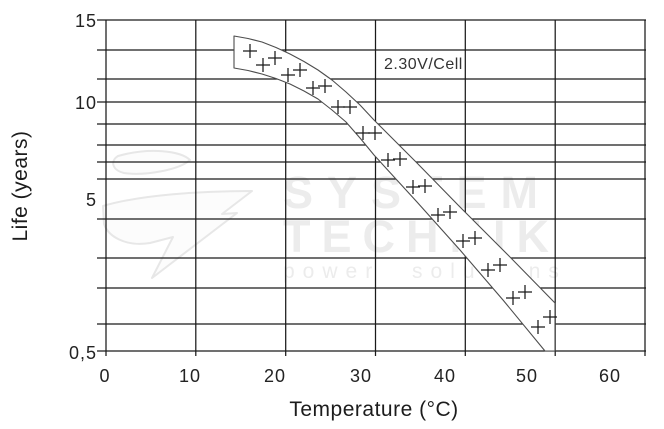 This screenshot has height=429, width=664. What do you see at coordinates (423, 64) in the screenshot?
I see `annotation-label: 2.30V/Cell` at bounding box center [423, 64].